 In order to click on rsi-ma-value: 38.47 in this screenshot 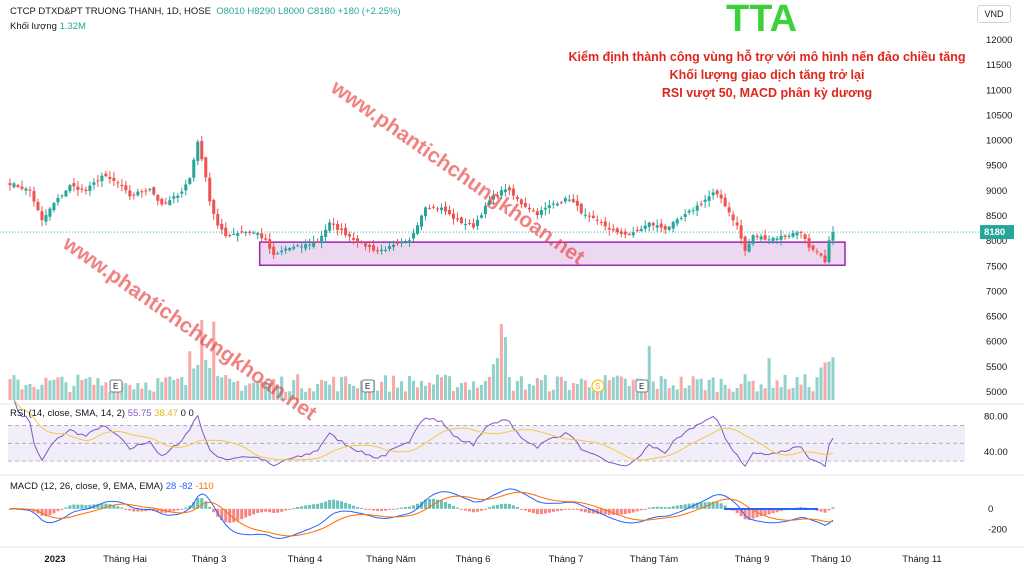, I will do `click(166, 413)`.